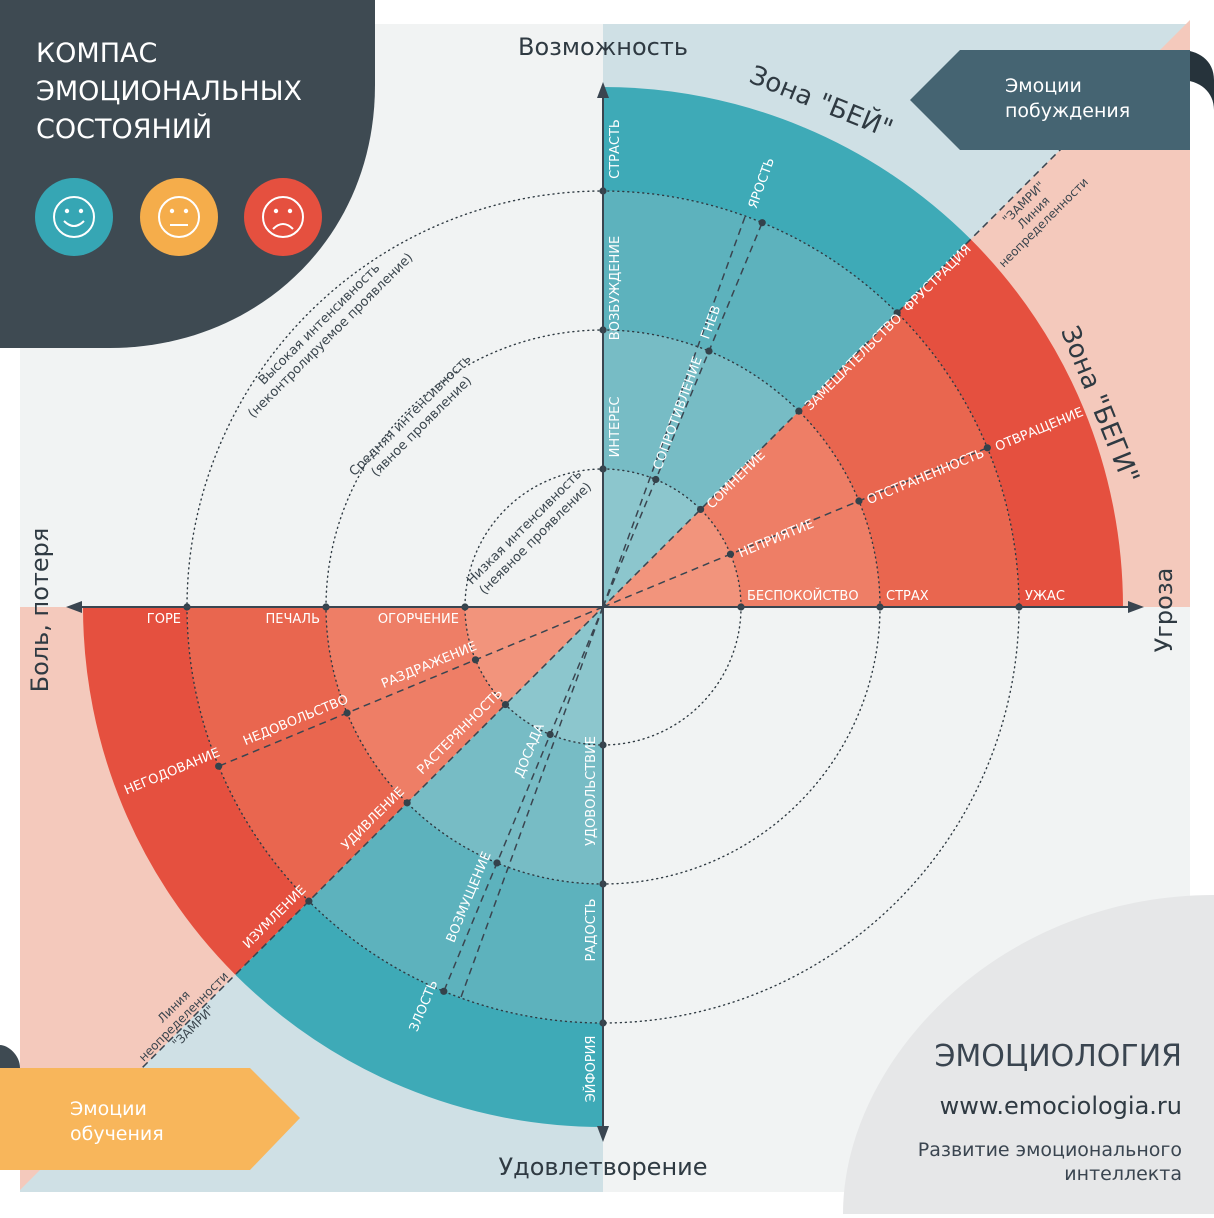 The height and width of the screenshot is (1218, 1214). I want to click on emotion-label: ВОЗБУЖДЕНИЕ, so click(615, 288).